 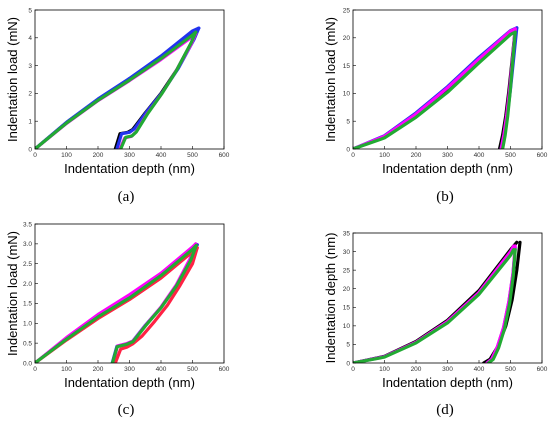 I want to click on panel-label: (c), so click(x=126, y=410).